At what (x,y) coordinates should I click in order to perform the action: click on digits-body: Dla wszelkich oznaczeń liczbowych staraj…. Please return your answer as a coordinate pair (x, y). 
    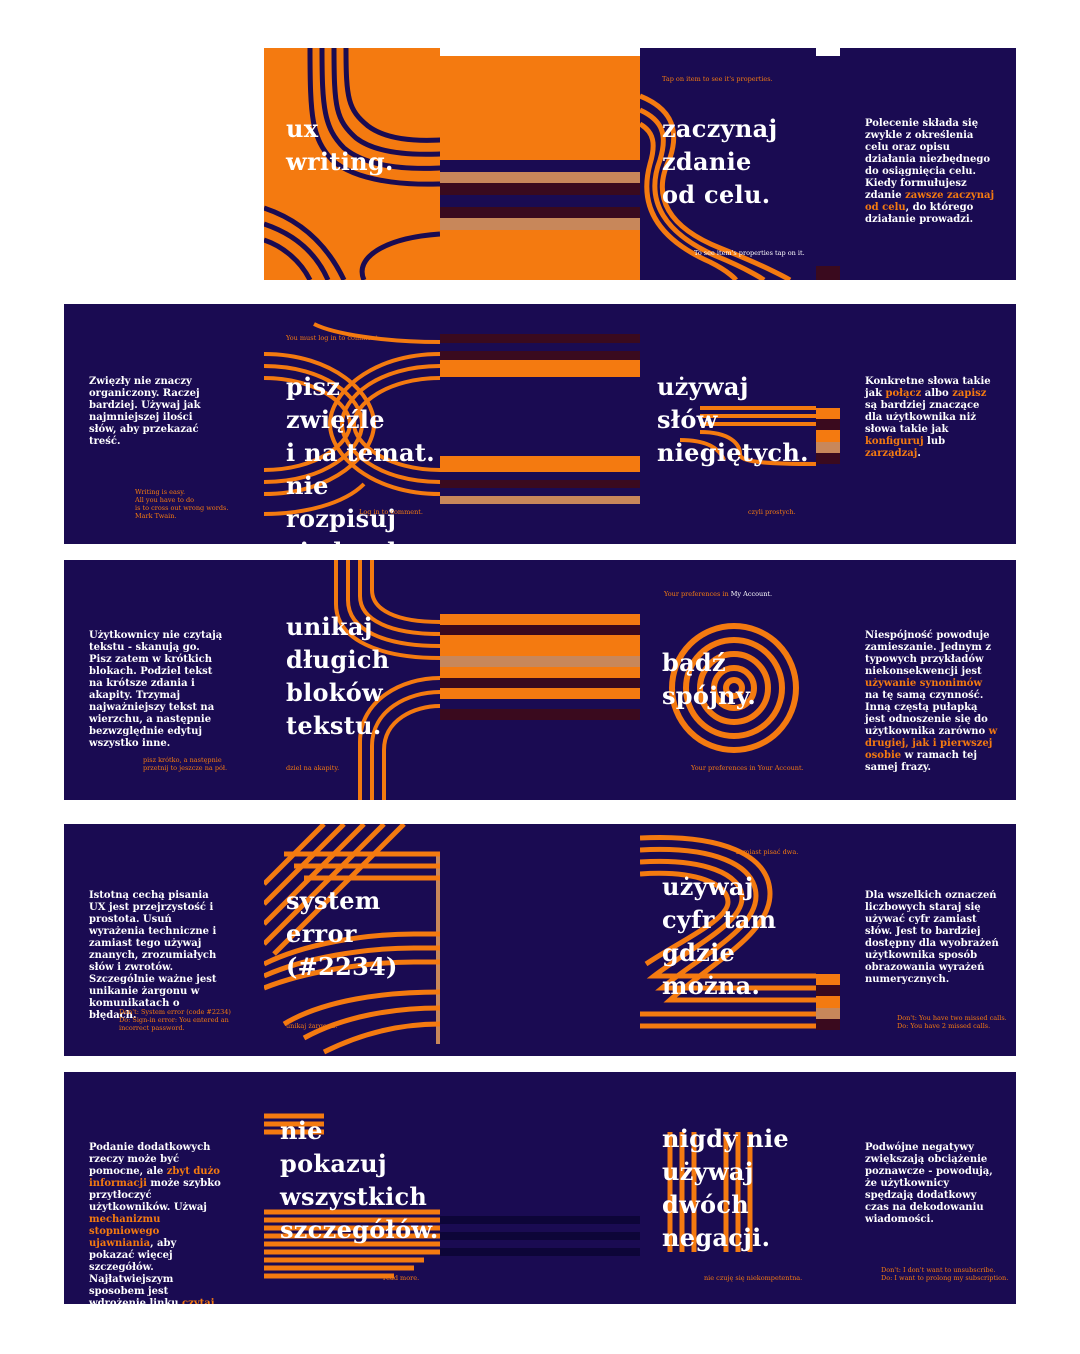
    Looking at the image, I should click on (932, 937).